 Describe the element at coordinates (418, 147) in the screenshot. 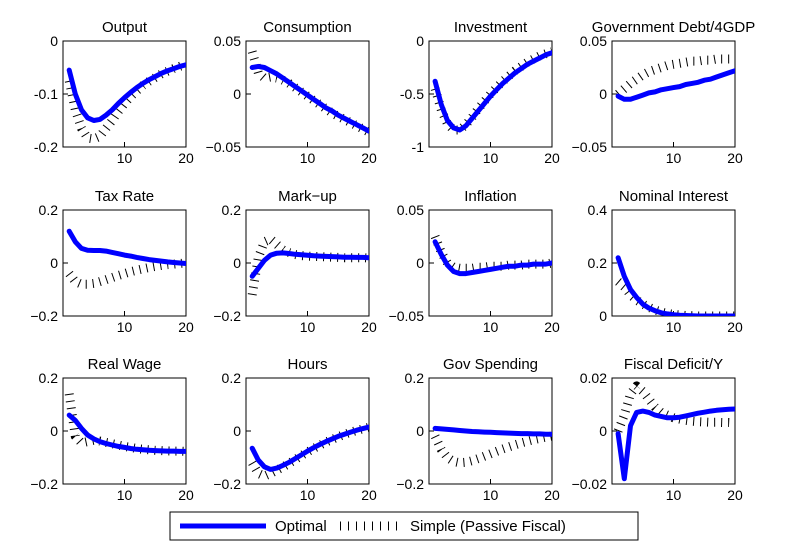

I see `y-tick-label: -1` at that location.